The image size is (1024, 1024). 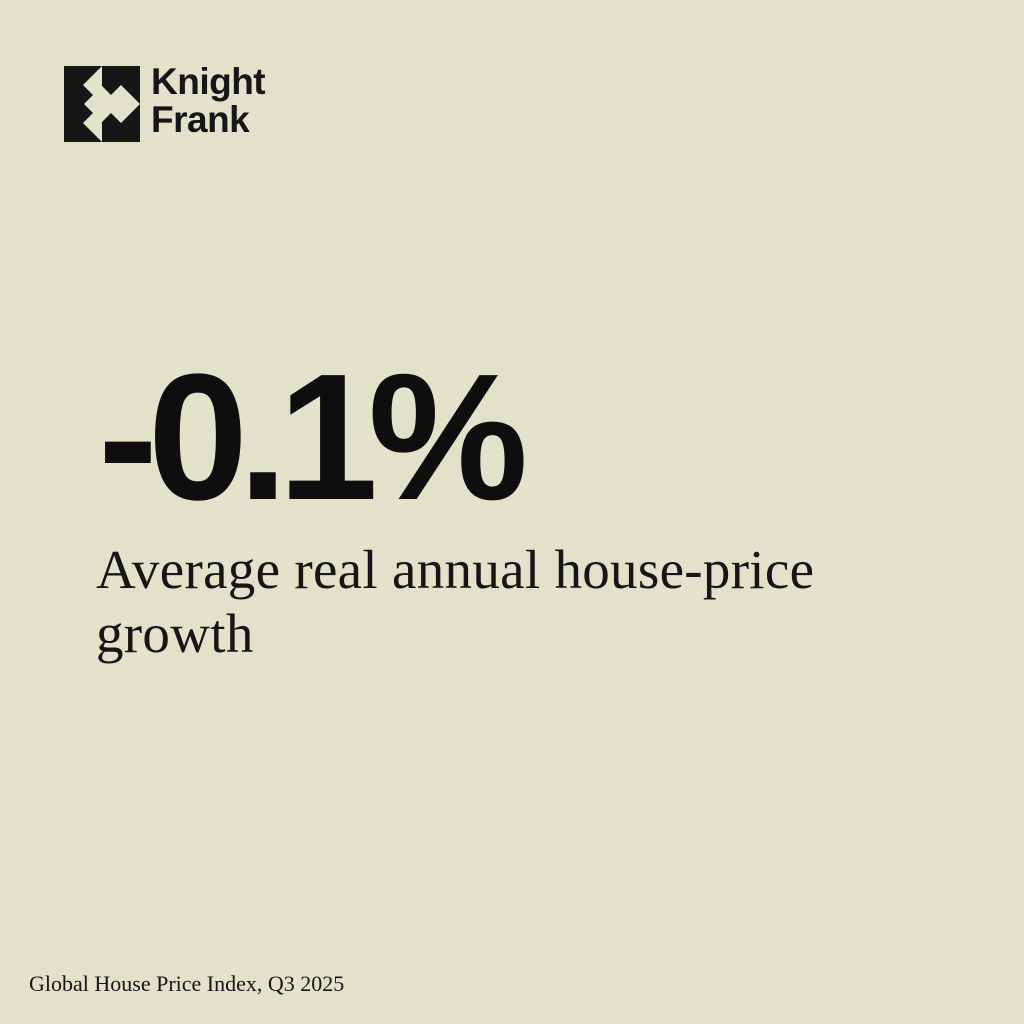 What do you see at coordinates (455, 601) in the screenshot?
I see `stat-label: Average real annual house-price growth` at bounding box center [455, 601].